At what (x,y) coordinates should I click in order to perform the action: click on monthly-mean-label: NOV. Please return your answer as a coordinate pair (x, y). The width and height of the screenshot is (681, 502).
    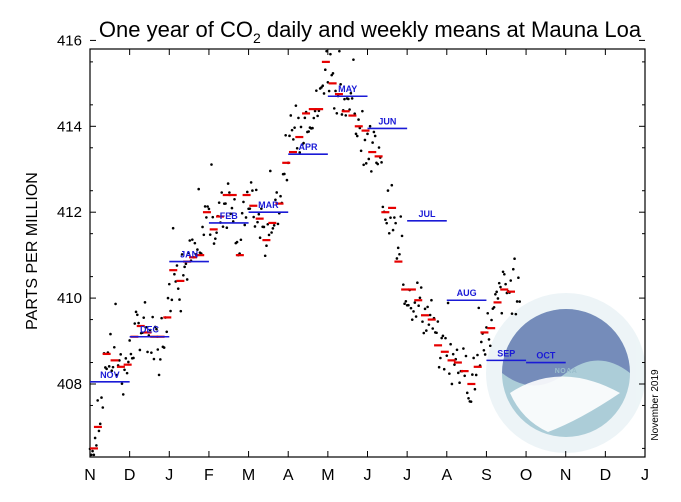
    Looking at the image, I should click on (110, 375).